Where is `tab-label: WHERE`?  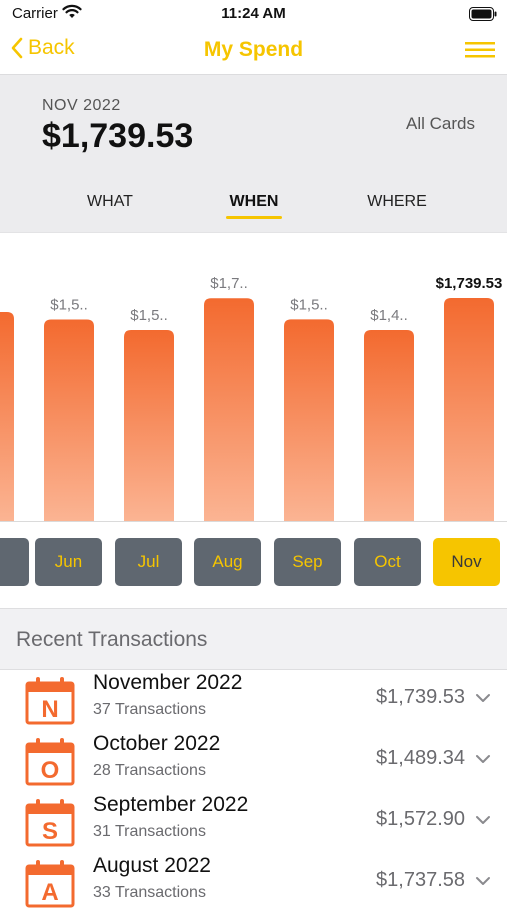 tab-label: WHERE is located at coordinates (397, 201).